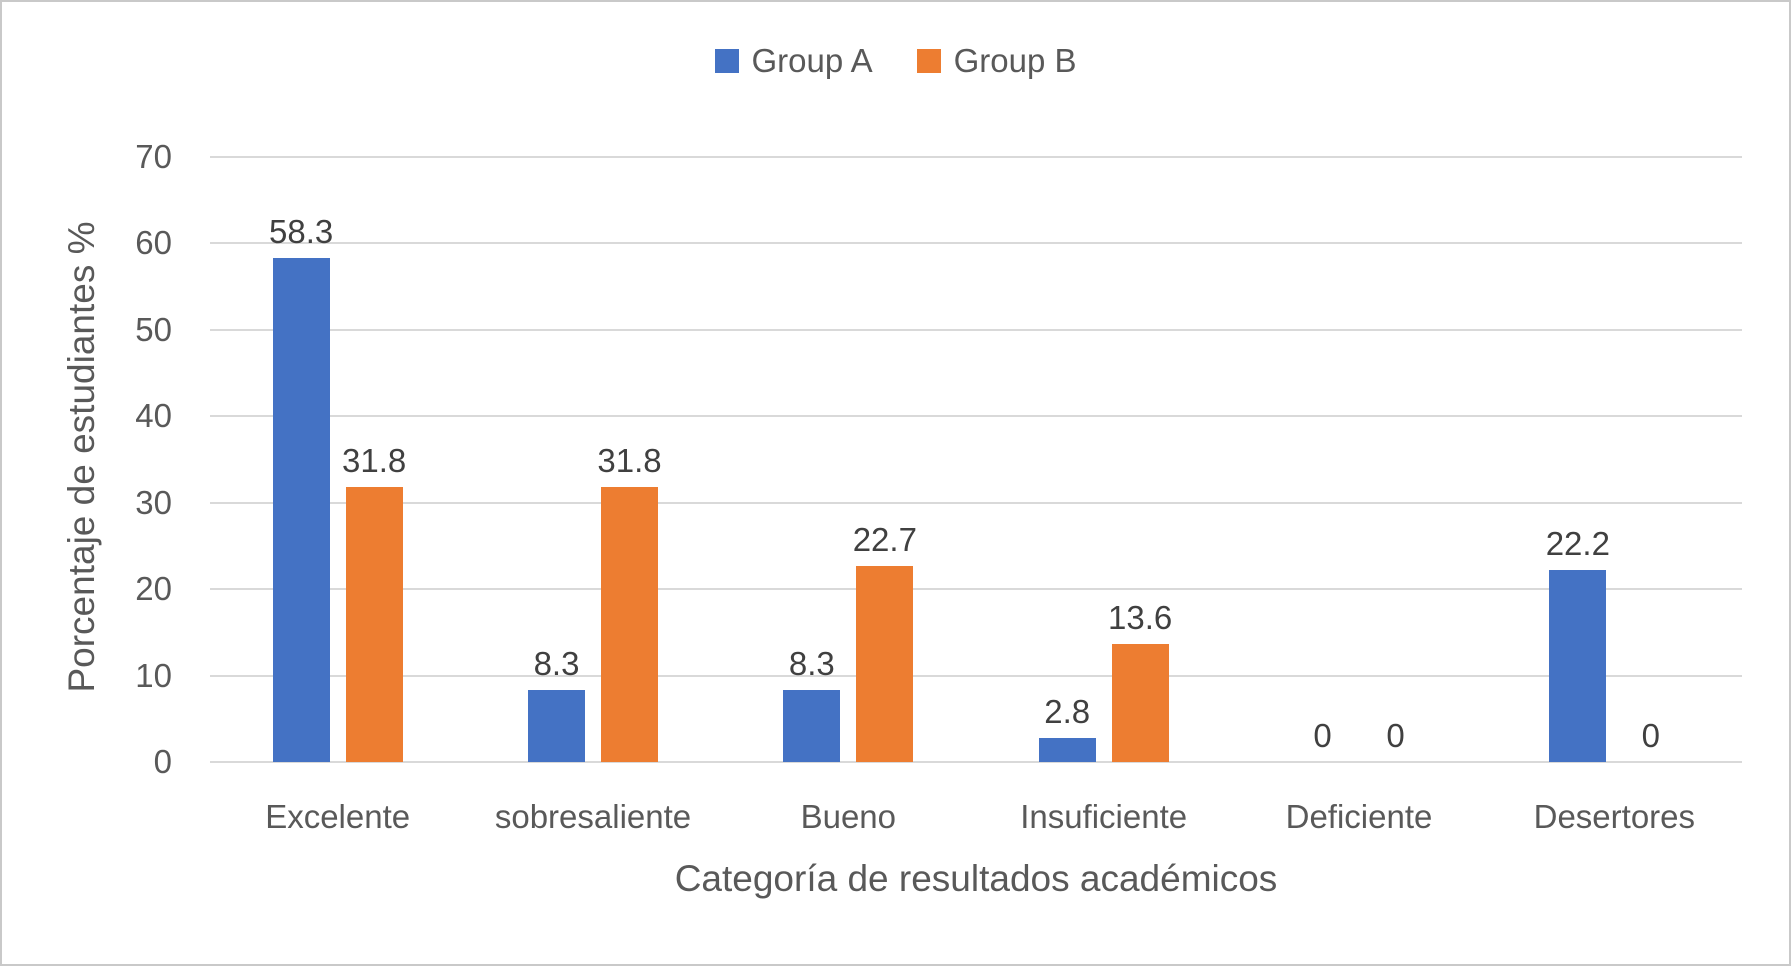  Describe the element at coordinates (153, 156) in the screenshot. I see `y-tick-label: 70` at that location.